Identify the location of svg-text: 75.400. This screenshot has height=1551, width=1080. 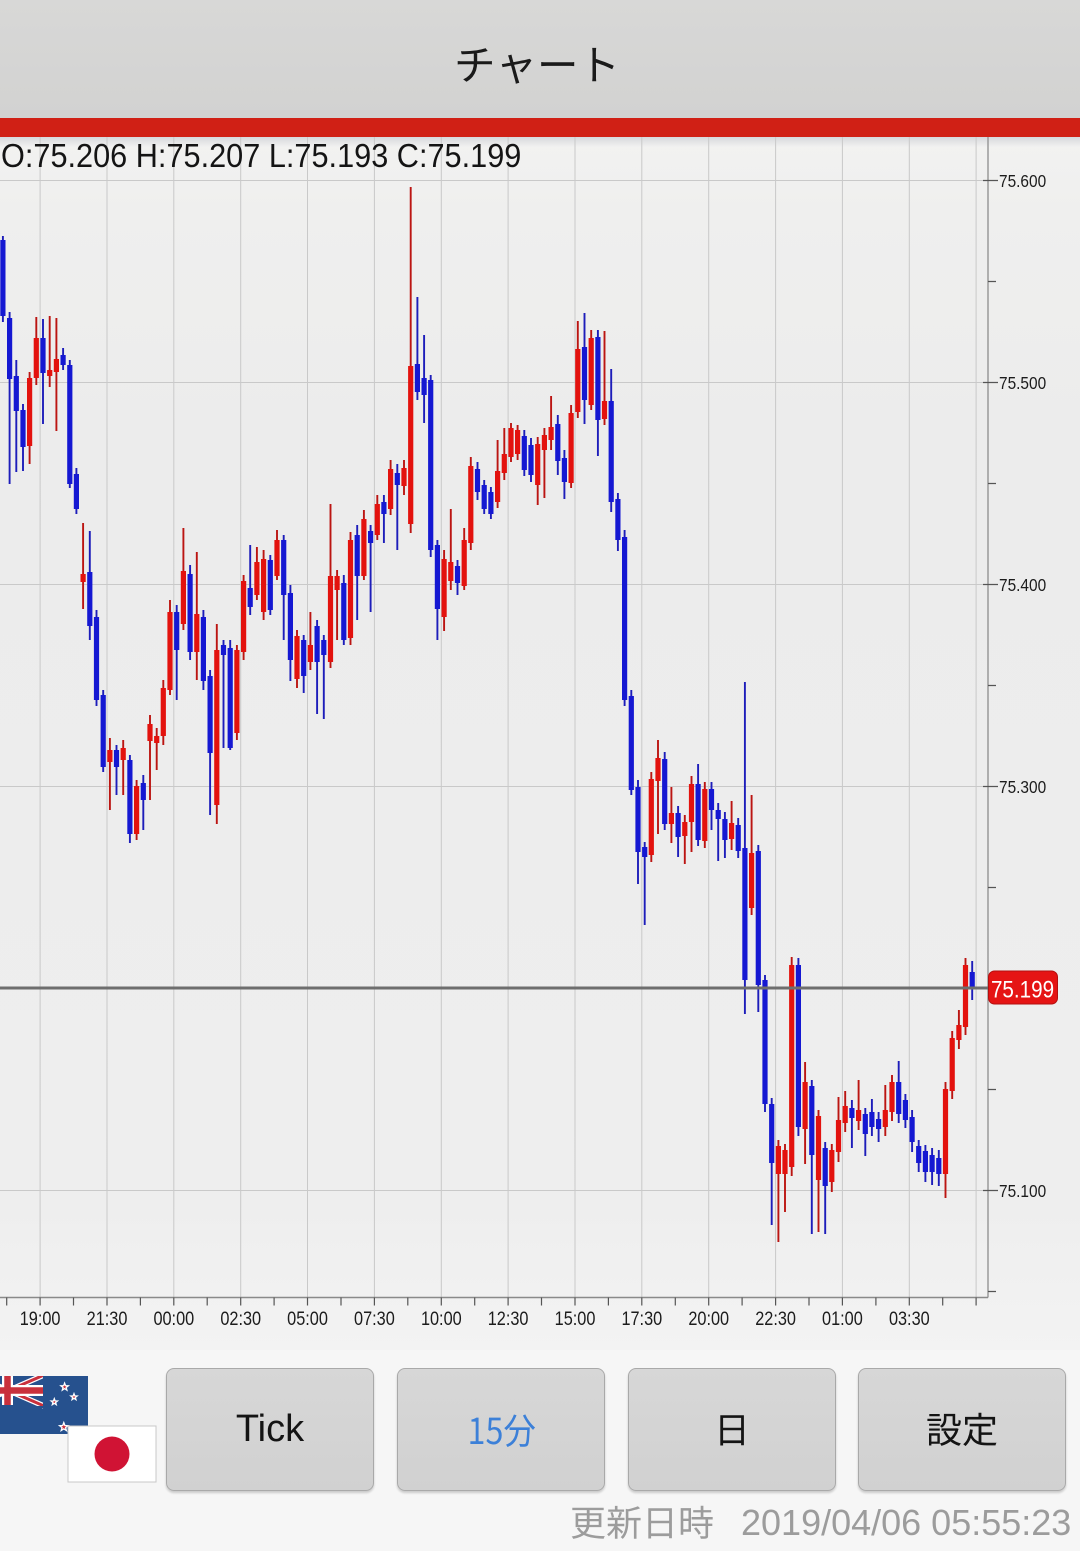
(1022, 585).